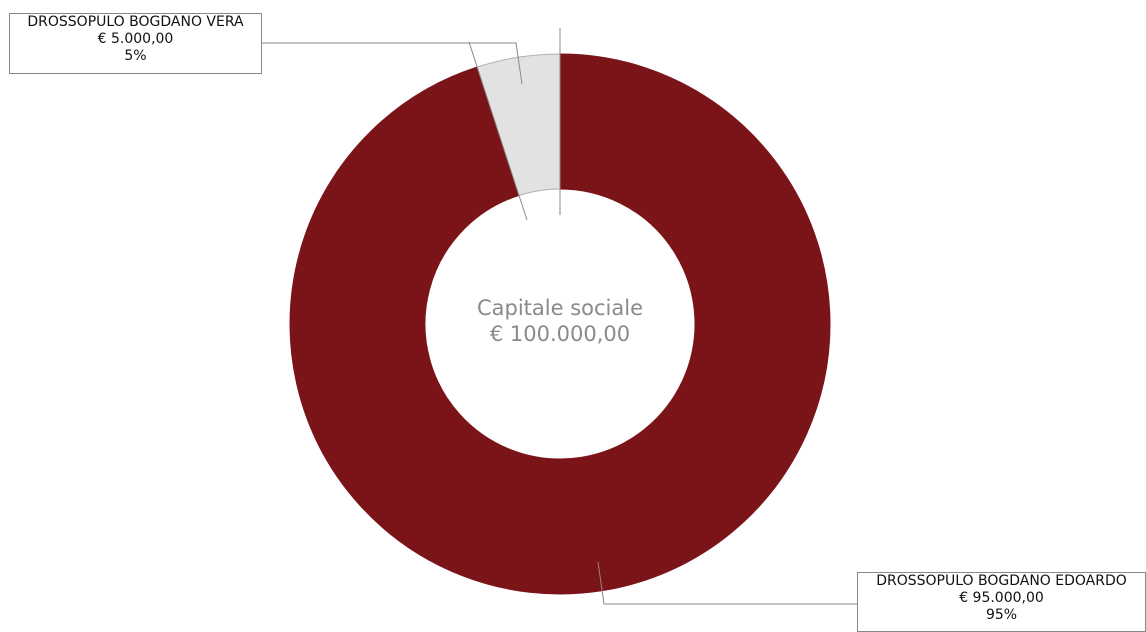 Image resolution: width=1146 pixels, height=632 pixels. I want to click on slice-label-percent: 5%, so click(135, 56).